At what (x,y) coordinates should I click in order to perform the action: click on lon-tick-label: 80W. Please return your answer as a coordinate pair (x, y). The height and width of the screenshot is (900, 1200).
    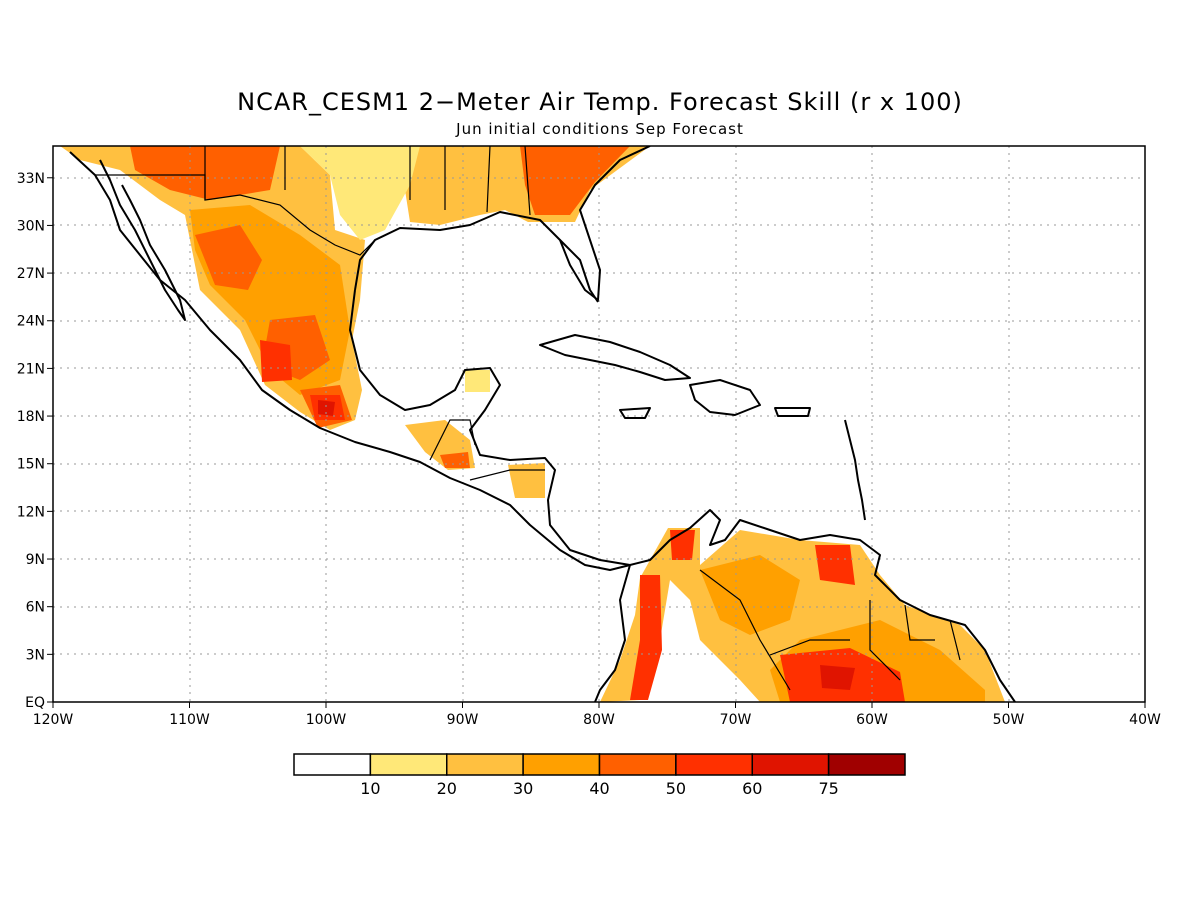
    Looking at the image, I should click on (599, 720).